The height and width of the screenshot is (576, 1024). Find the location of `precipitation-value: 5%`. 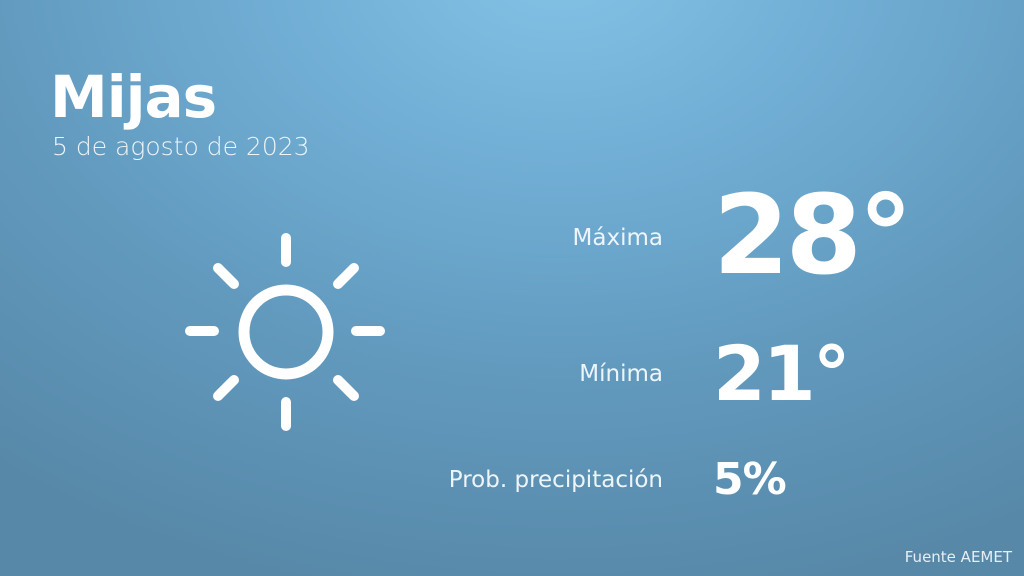

precipitation-value: 5% is located at coordinates (750, 479).